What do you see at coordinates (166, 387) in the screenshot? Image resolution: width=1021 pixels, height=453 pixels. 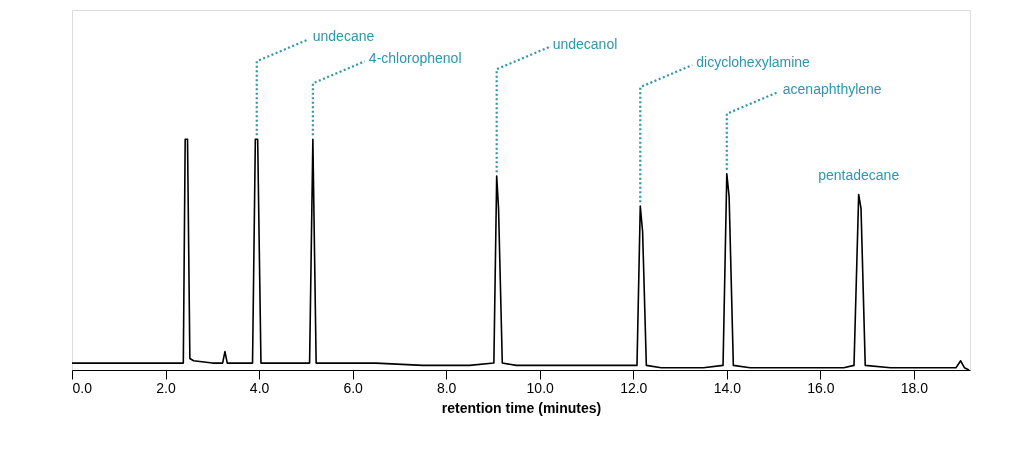 I see `x-tick-label: 2.0` at bounding box center [166, 387].